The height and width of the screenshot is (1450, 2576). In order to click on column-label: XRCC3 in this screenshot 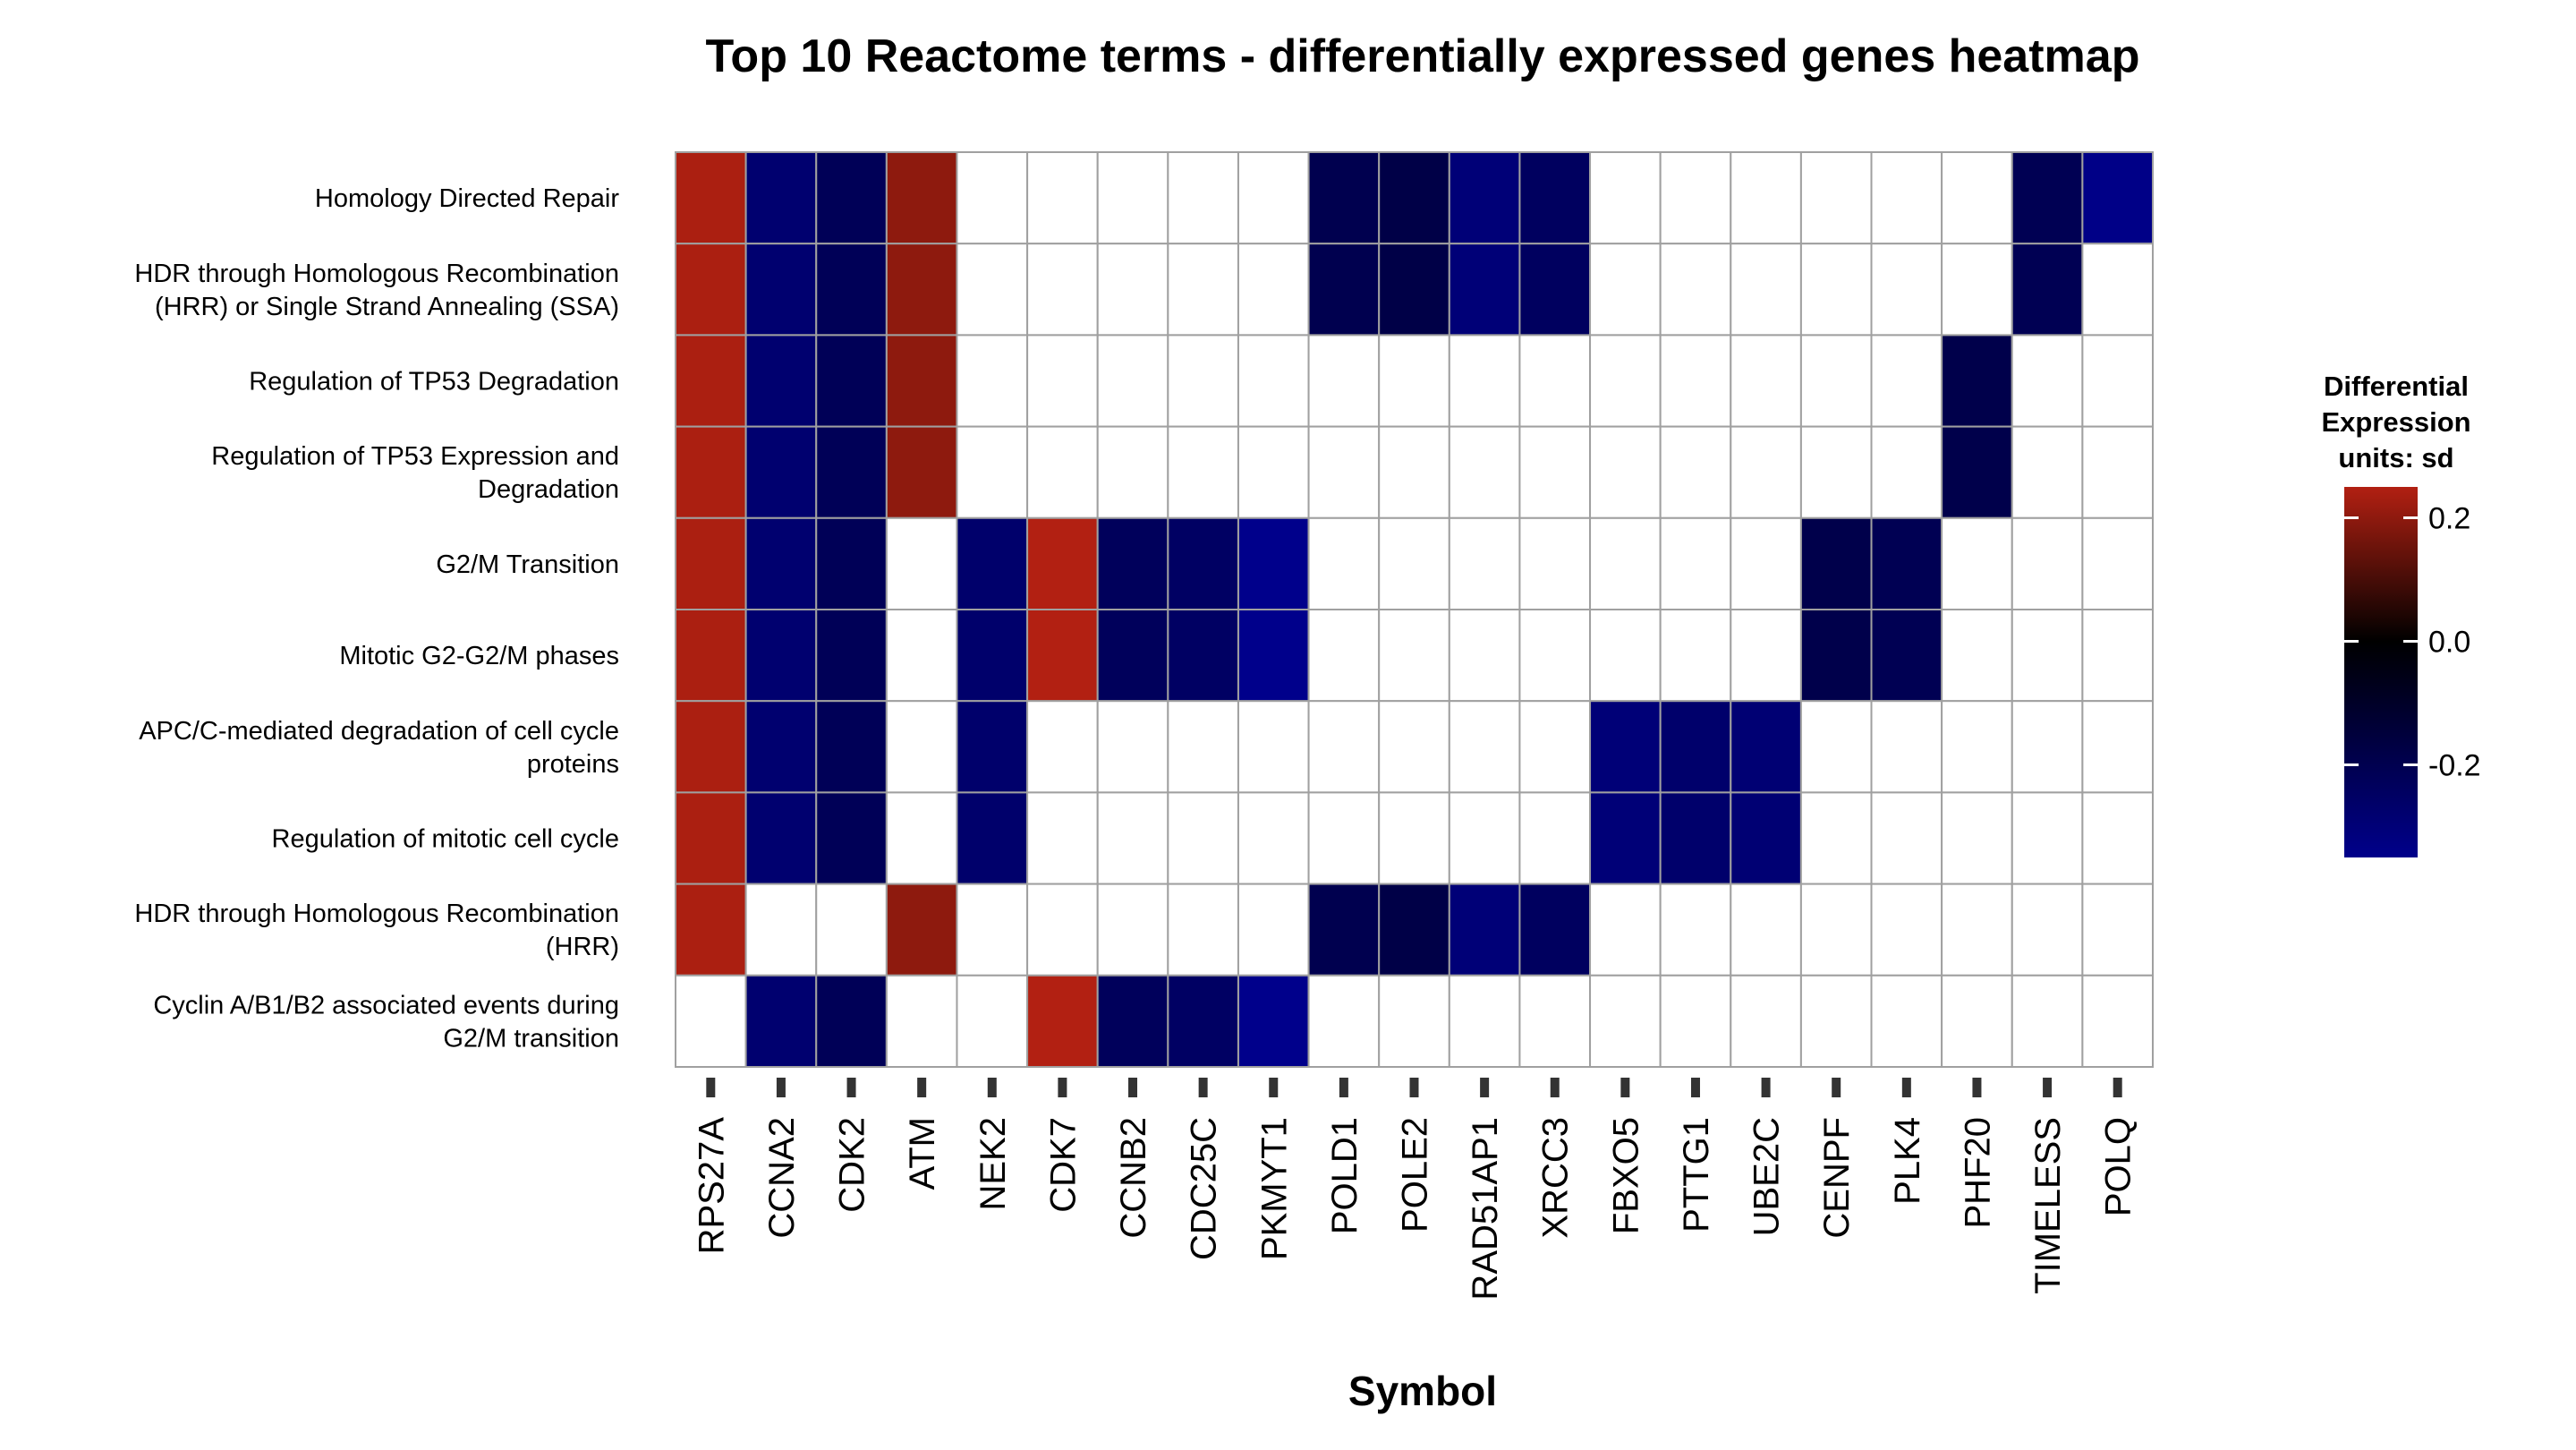, I will do `click(1556, 1178)`.